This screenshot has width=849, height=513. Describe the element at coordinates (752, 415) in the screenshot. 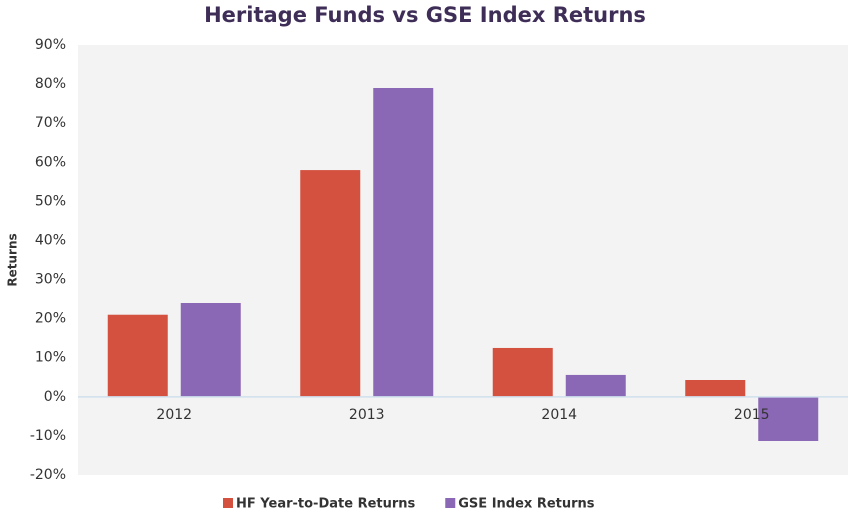

I see `x-tick-label: 2015` at that location.